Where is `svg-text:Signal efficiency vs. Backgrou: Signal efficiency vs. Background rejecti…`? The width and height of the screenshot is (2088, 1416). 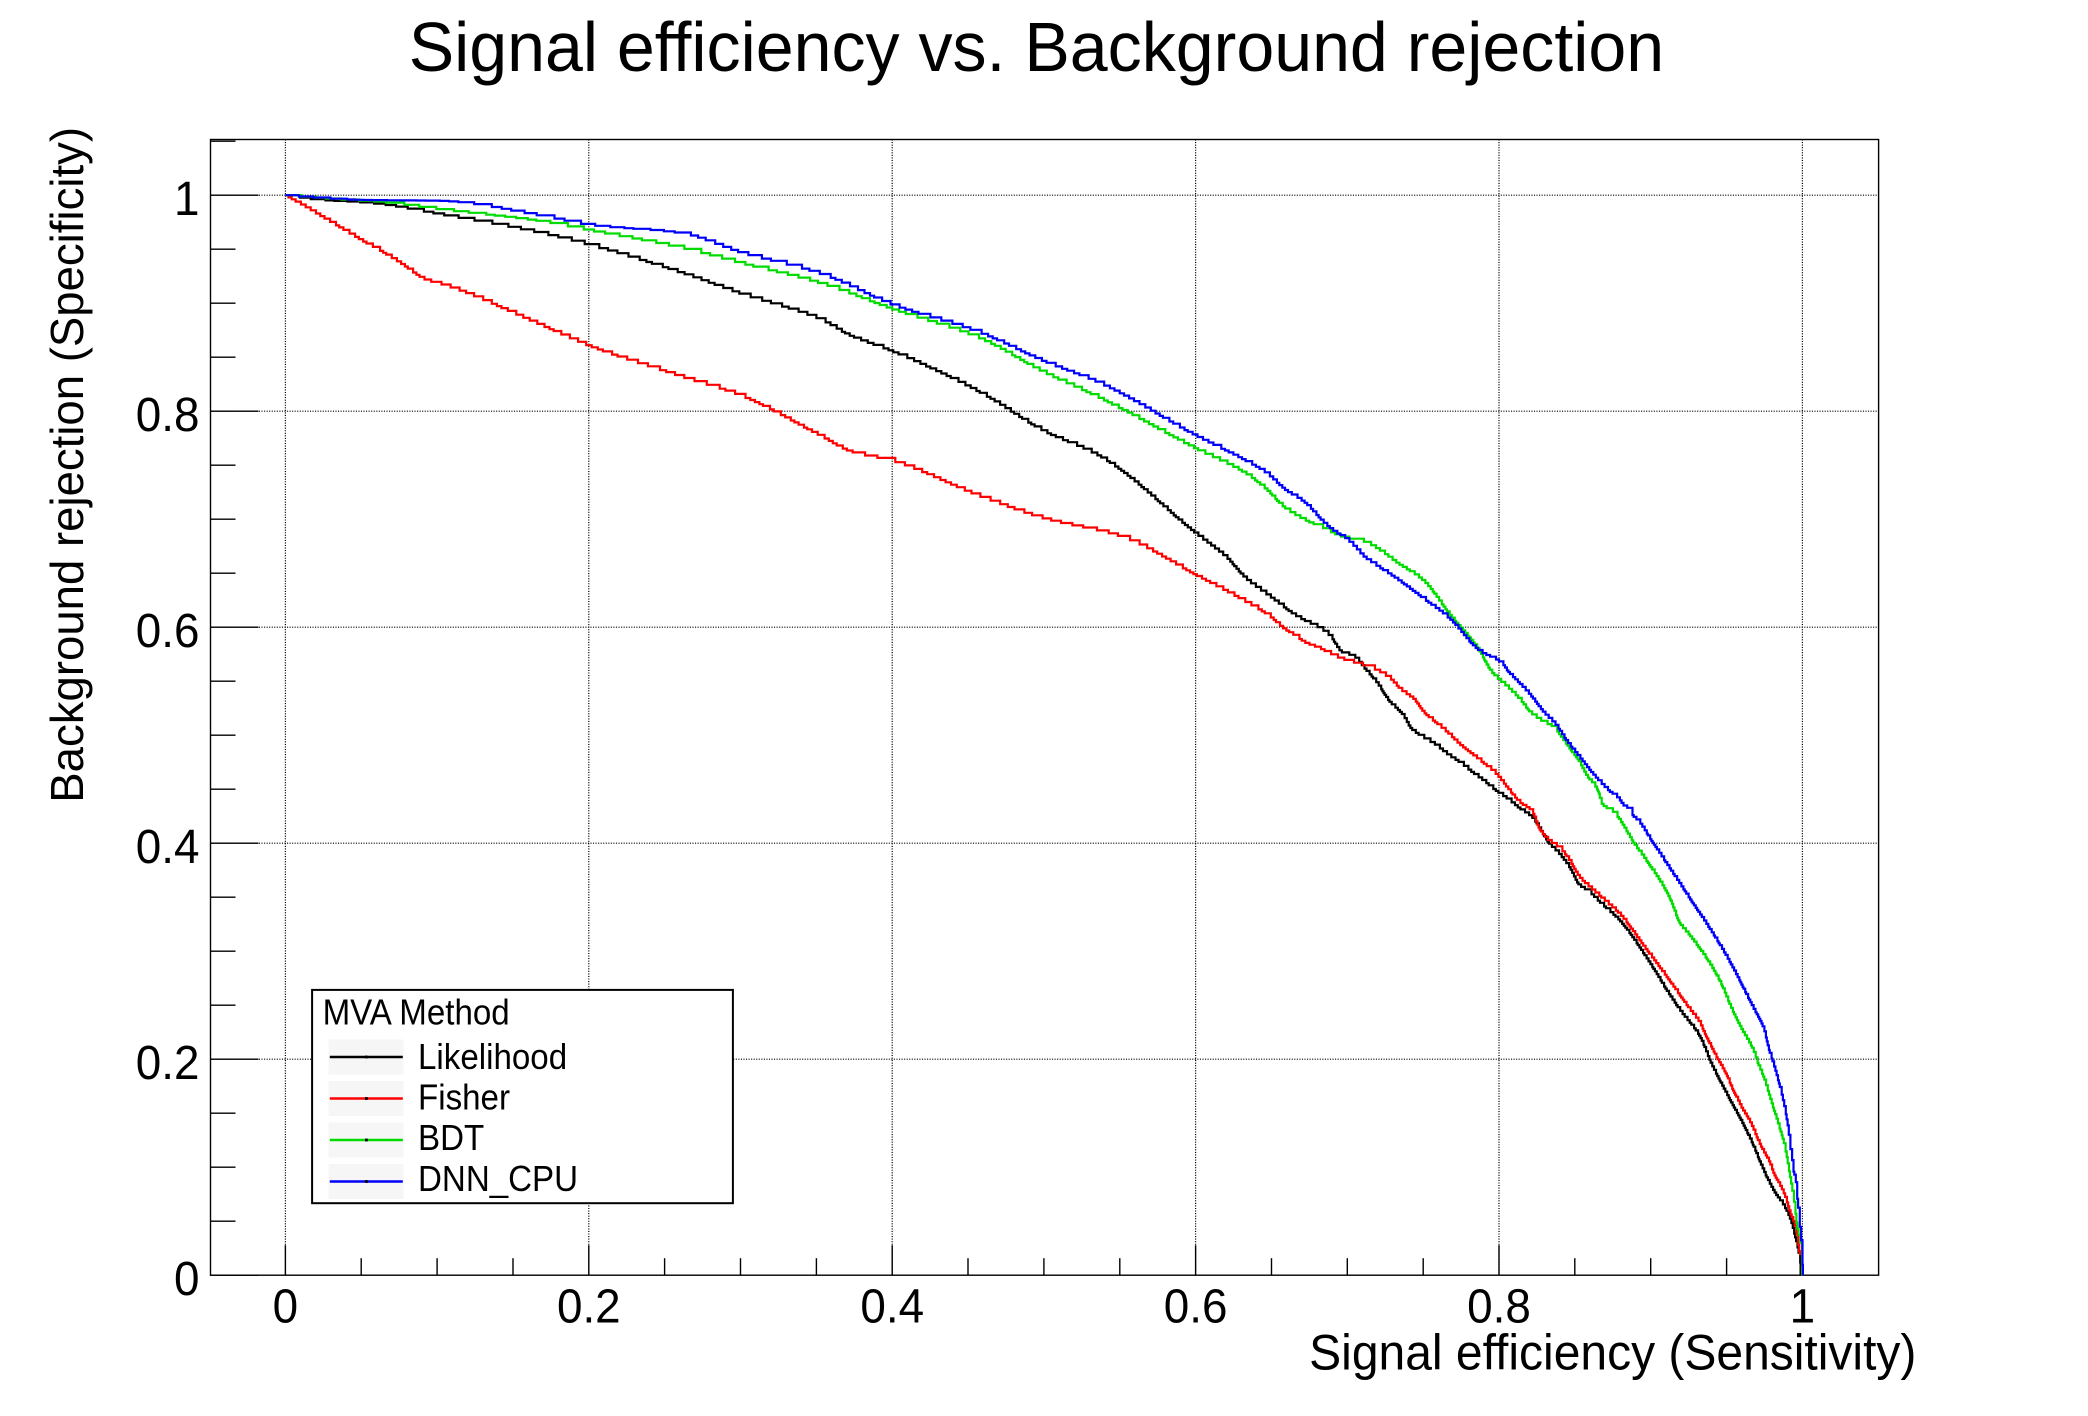 svg-text:Signal efficiency vs. Backgrou: Signal efficiency vs. Background rejecti… is located at coordinates (1036, 46).